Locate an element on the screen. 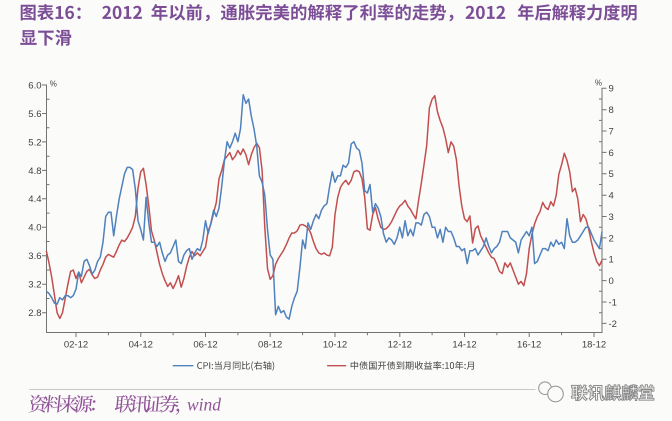  svg-text: 9 is located at coordinates (611, 89).